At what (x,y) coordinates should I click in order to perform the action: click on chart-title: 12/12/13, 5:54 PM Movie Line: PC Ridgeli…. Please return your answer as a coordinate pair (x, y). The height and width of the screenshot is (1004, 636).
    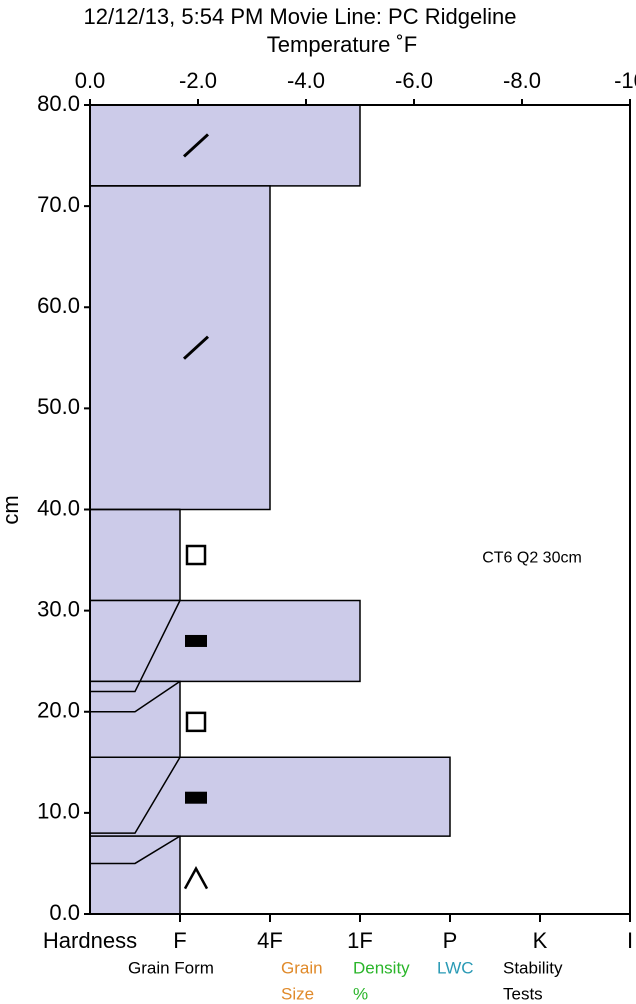
    Looking at the image, I should click on (300, 16).